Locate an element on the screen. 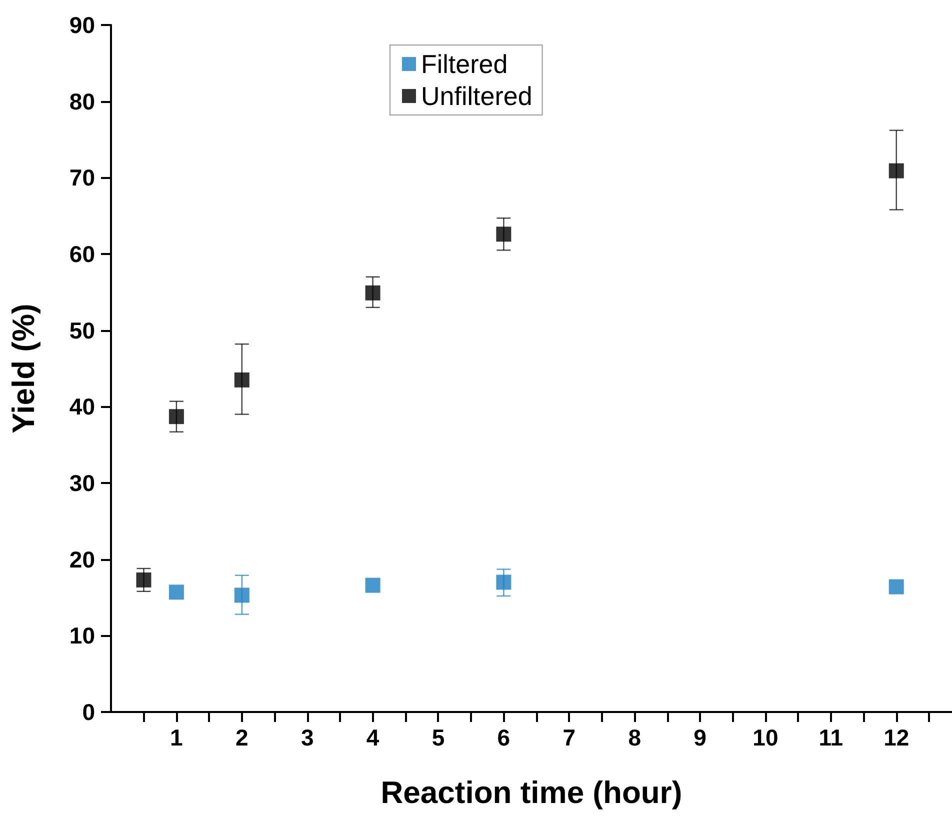 This screenshot has height=820, width=952. x-axis-title: Reaction time (hour) is located at coordinates (531, 792).